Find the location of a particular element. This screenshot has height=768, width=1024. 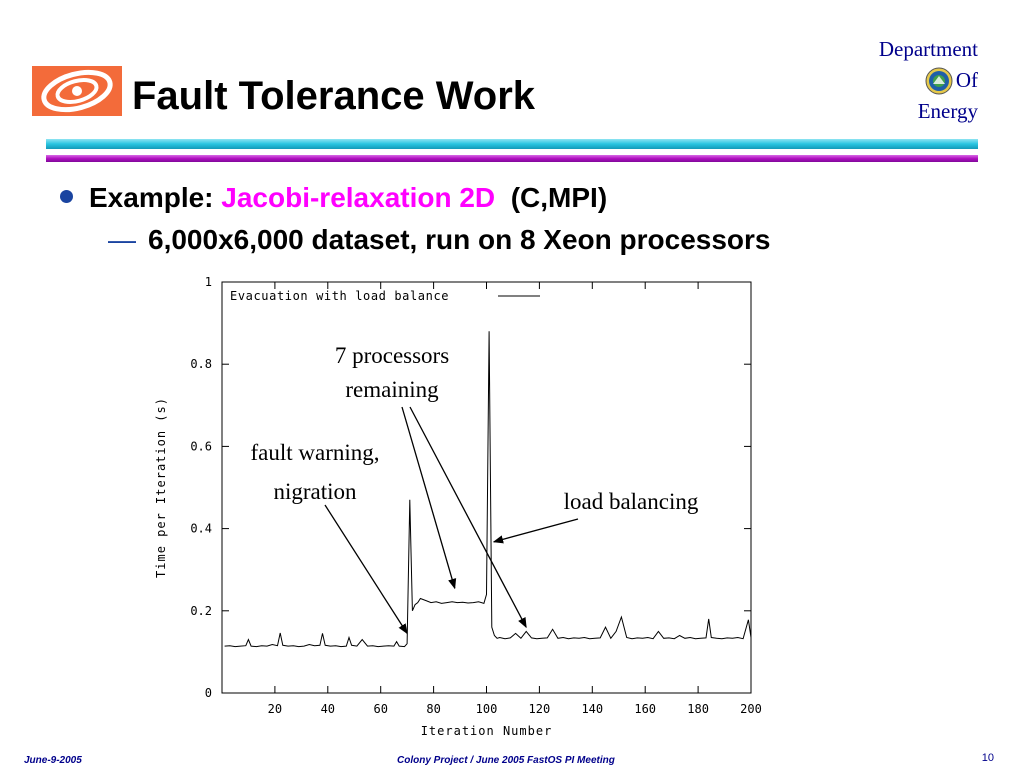

y-tick-label: 0 is located at coordinates (208, 693).